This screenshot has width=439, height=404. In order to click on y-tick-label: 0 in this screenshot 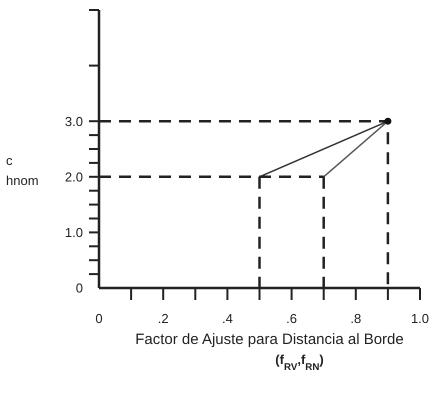, I will do `click(79, 288)`.